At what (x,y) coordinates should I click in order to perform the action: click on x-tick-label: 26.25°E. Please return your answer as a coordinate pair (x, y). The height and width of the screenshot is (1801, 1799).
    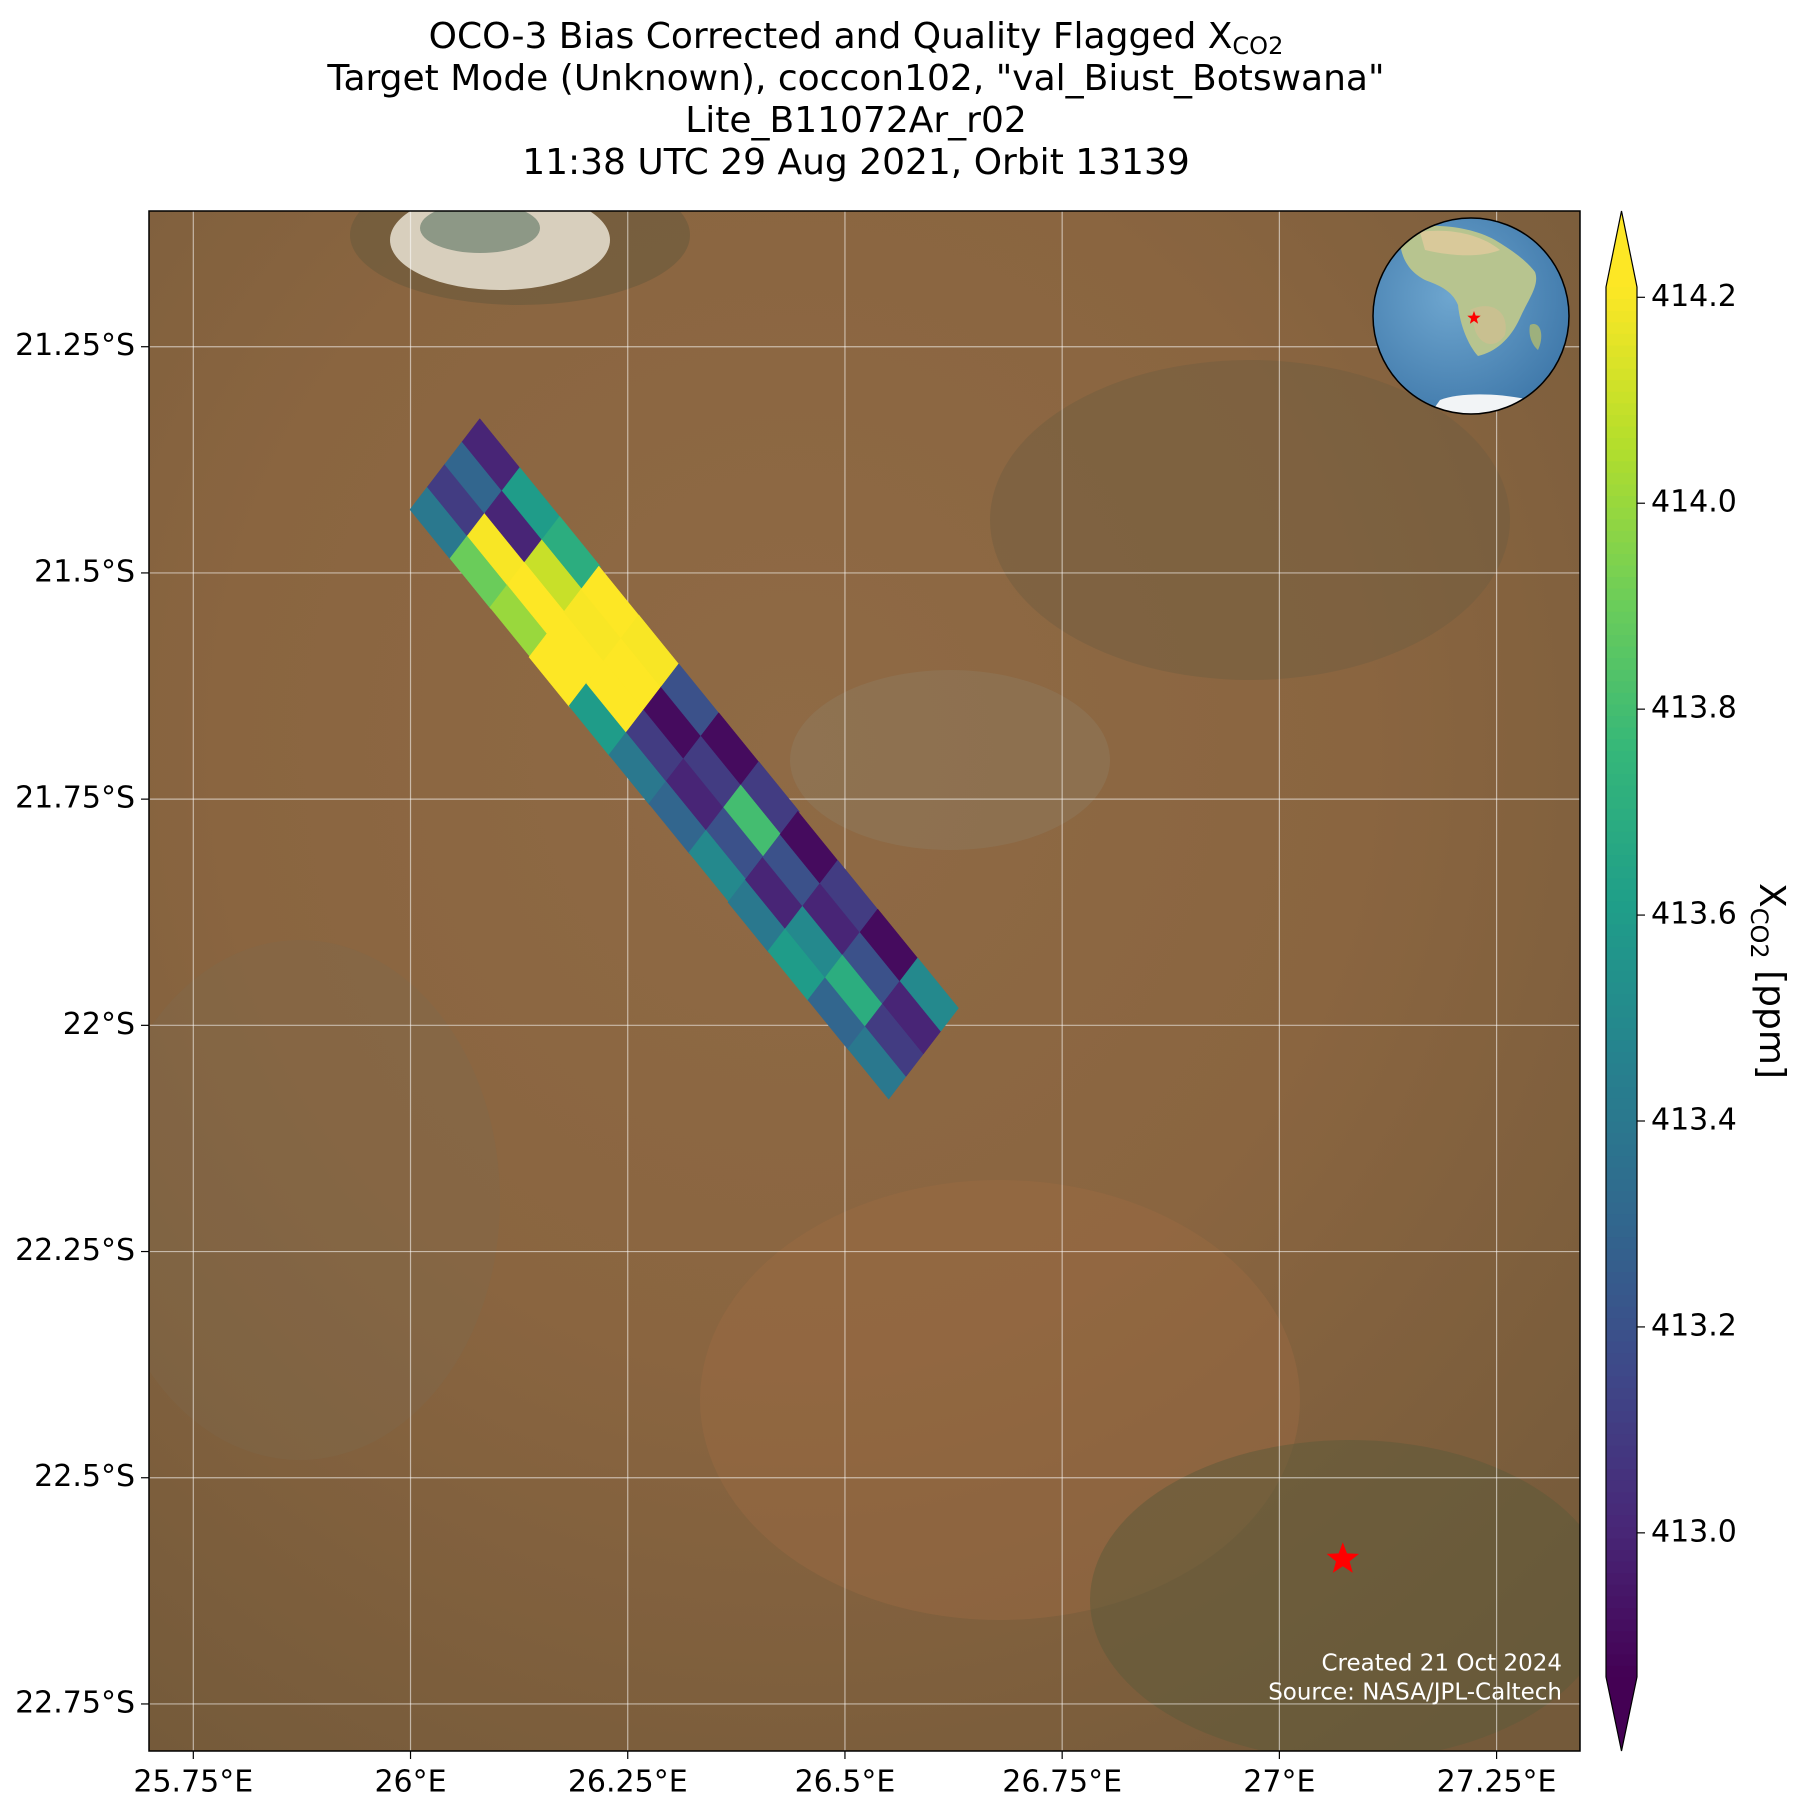
    Looking at the image, I should click on (628, 1782).